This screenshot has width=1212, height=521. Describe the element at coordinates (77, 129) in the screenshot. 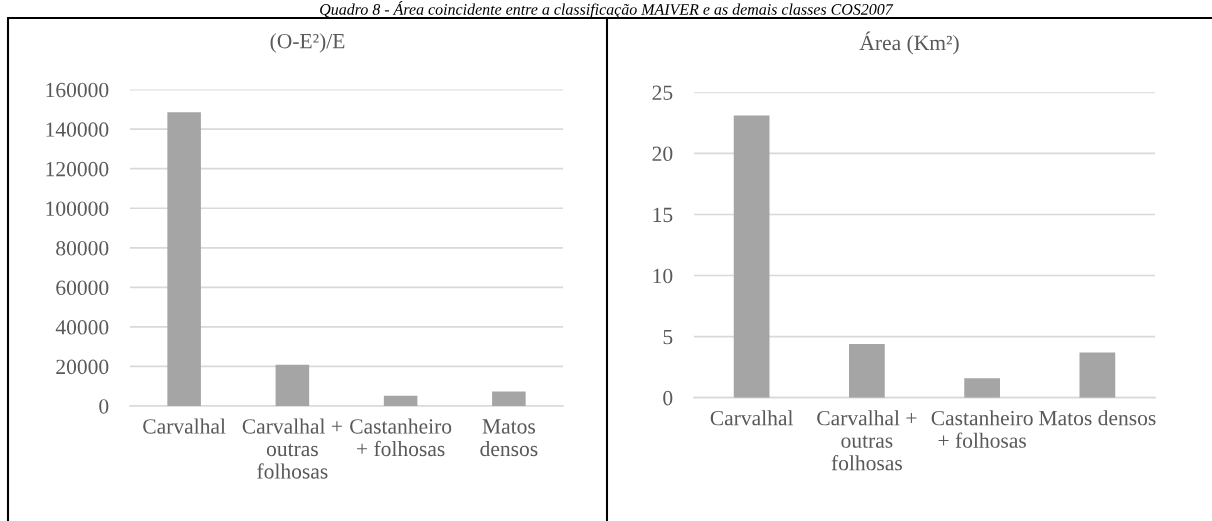

I see `y-tick-label: 140000` at that location.